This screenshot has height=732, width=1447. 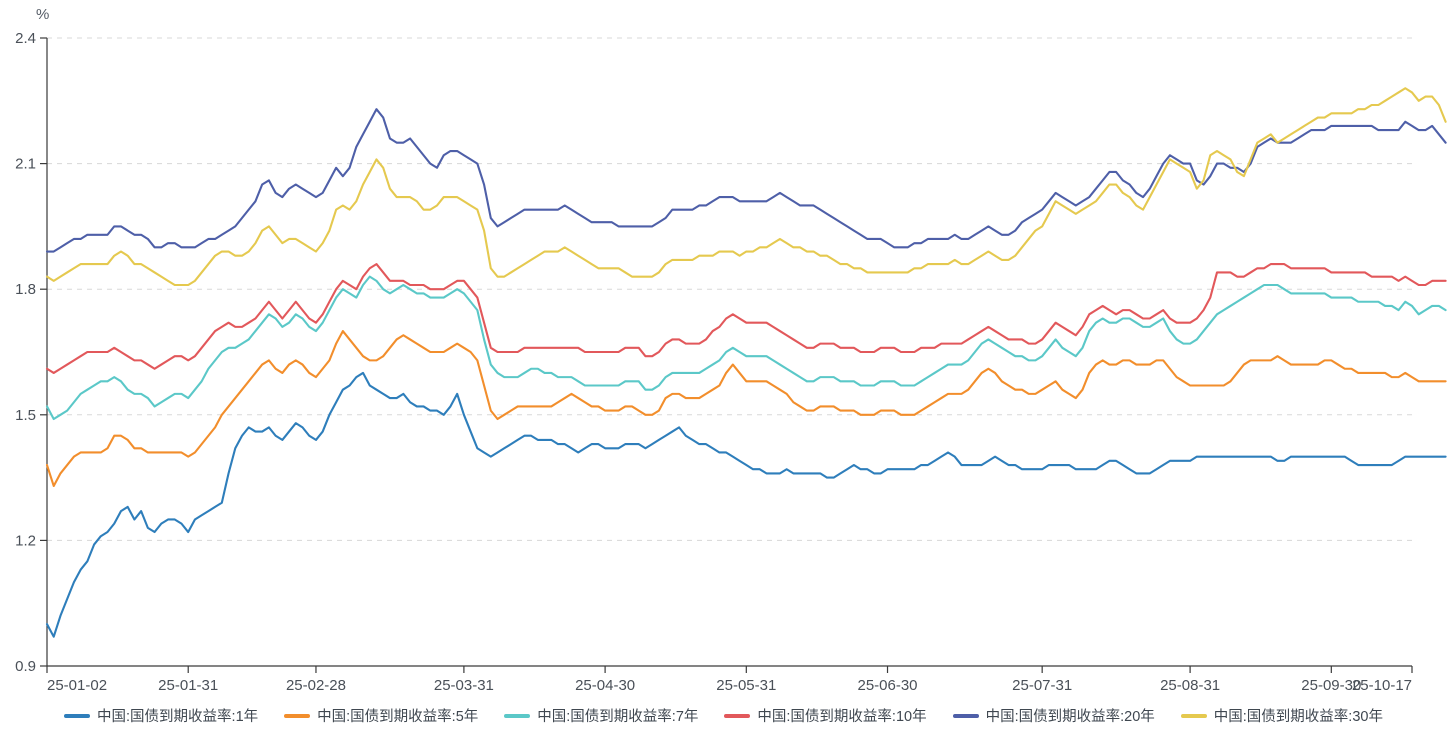 I want to click on legend-item-label: 中国:国债到期收益率:7年, so click(x=618, y=717).